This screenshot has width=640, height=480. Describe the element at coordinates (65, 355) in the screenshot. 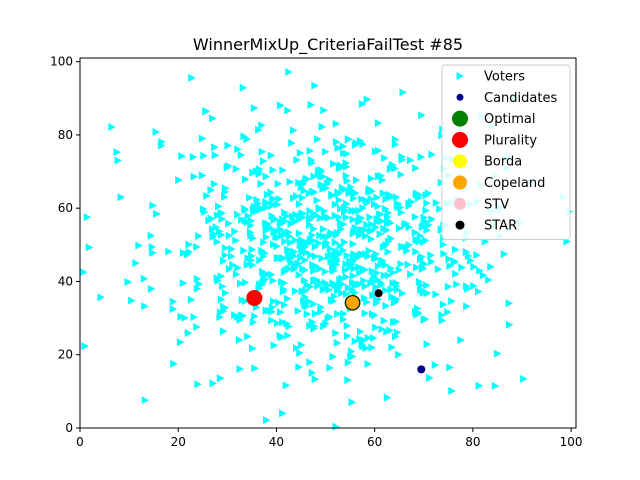

I see `y-tick-label: 20` at that location.